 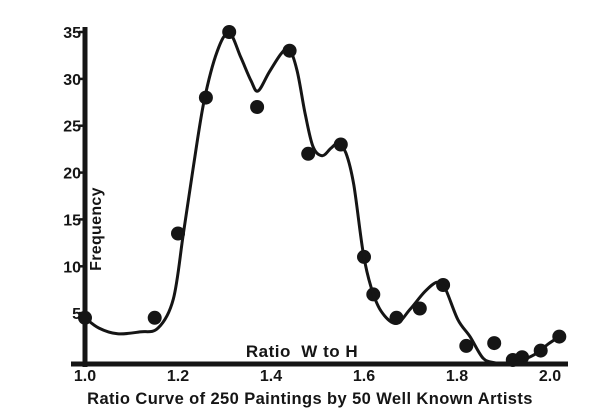 I want to click on x-tick-label: 1.2, so click(x=178, y=376).